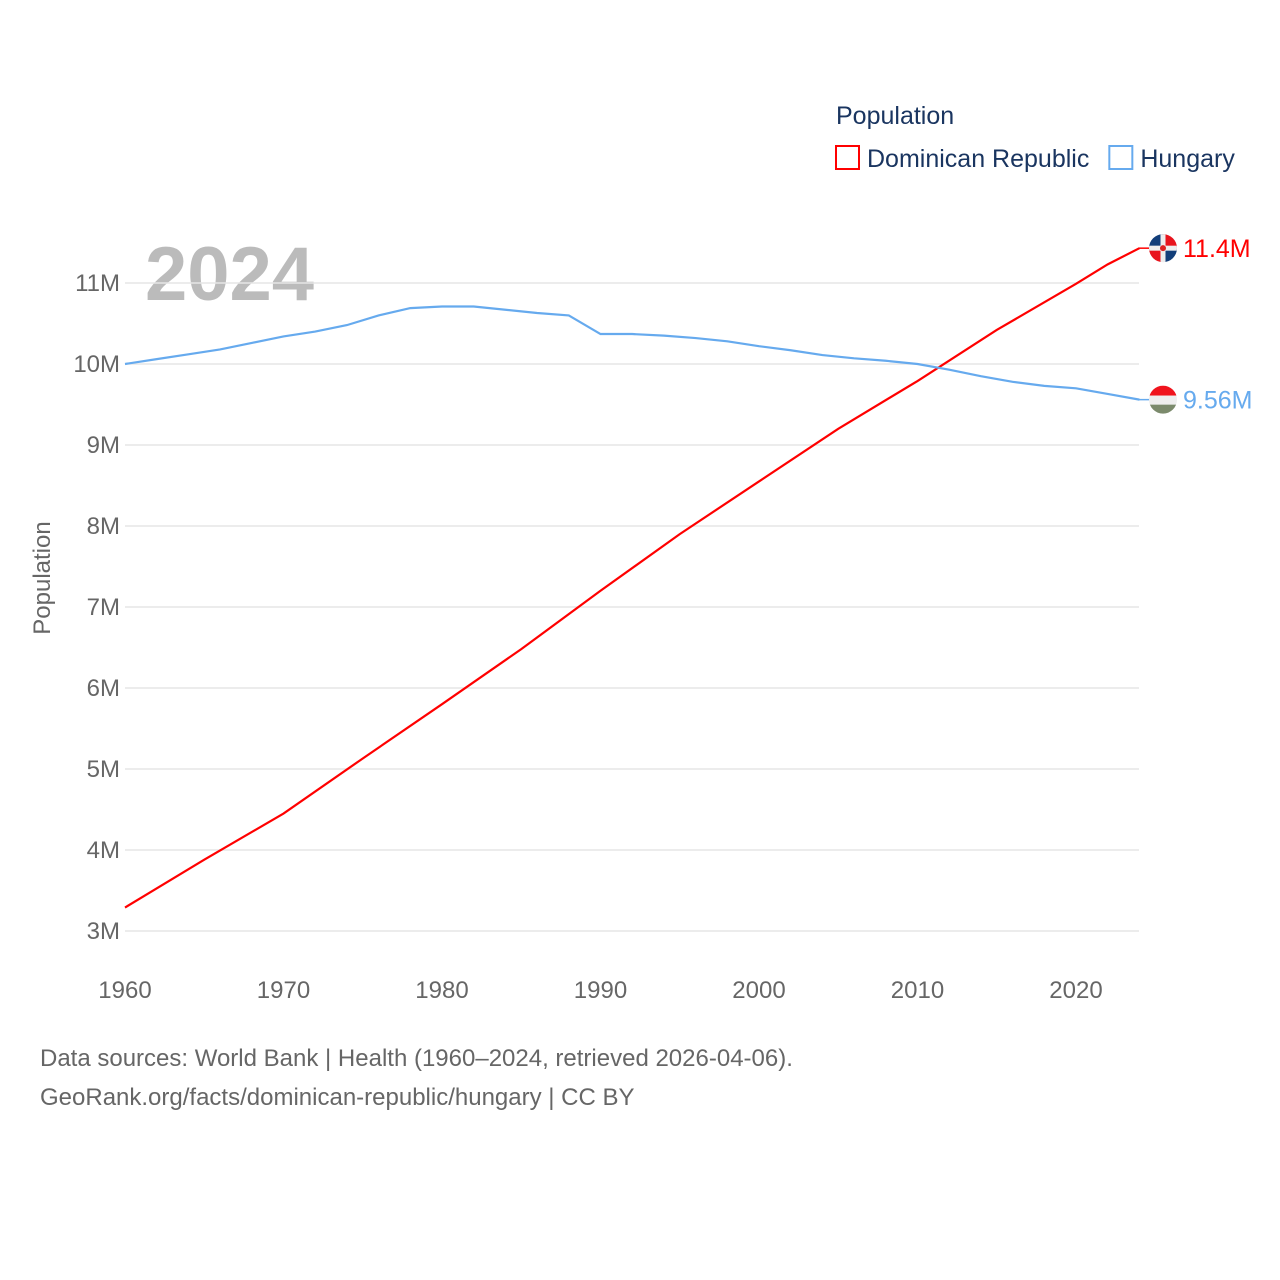 This screenshot has width=1280, height=1280. Describe the element at coordinates (917, 990) in the screenshot. I see `x-tick-label: 2010` at that location.